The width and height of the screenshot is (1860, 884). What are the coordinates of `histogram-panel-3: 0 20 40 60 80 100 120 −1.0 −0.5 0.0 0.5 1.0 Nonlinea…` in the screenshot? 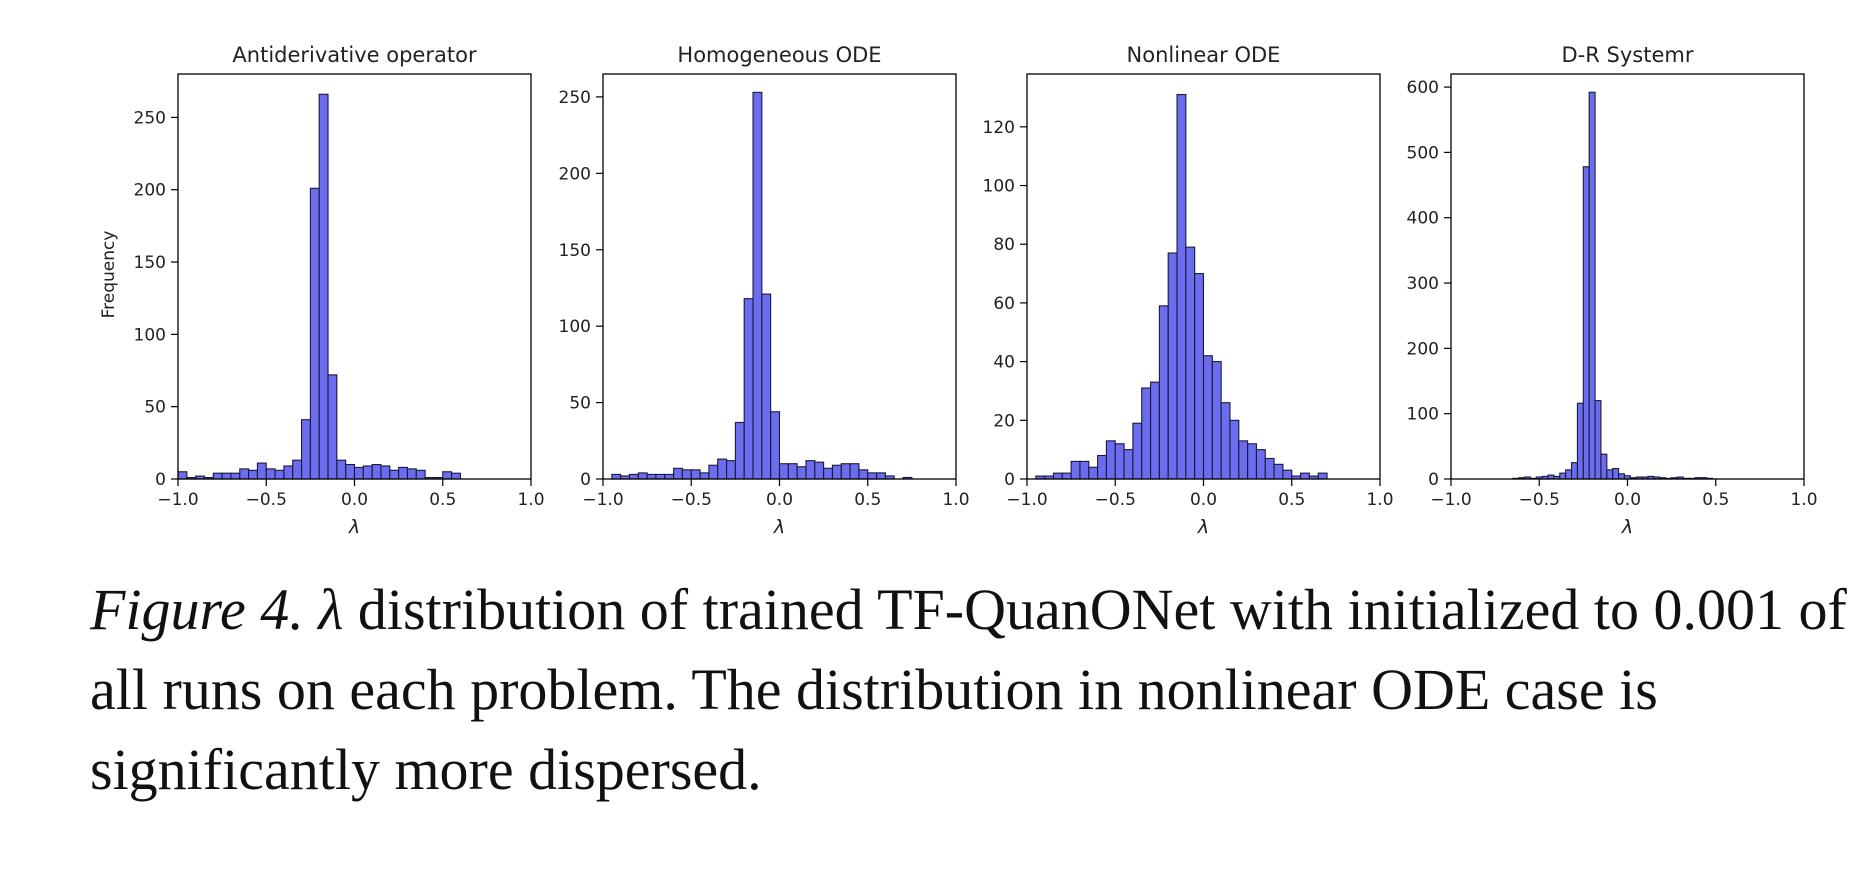 It's located at (1188, 290).